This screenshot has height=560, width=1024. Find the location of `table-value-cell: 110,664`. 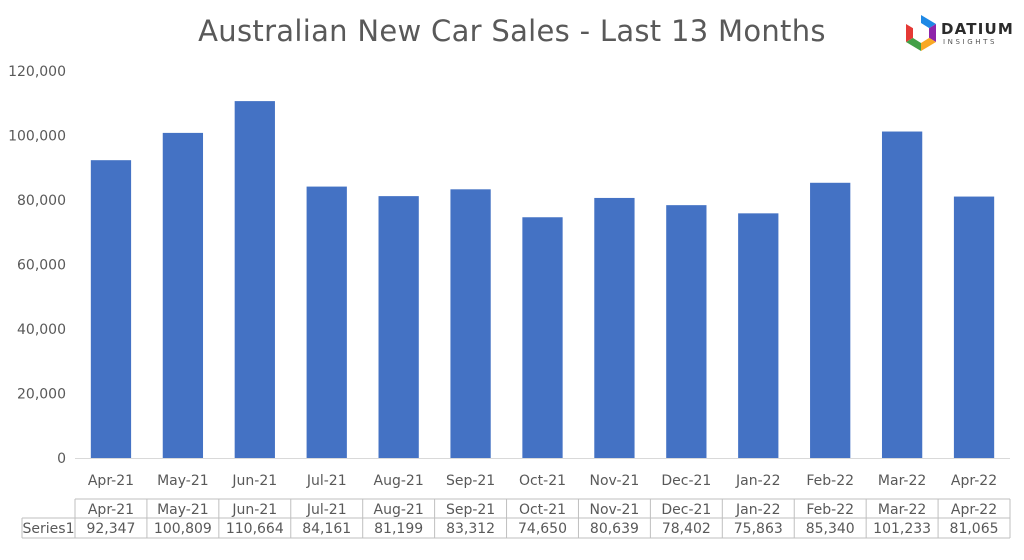

table-value-cell: 110,664 is located at coordinates (255, 529).